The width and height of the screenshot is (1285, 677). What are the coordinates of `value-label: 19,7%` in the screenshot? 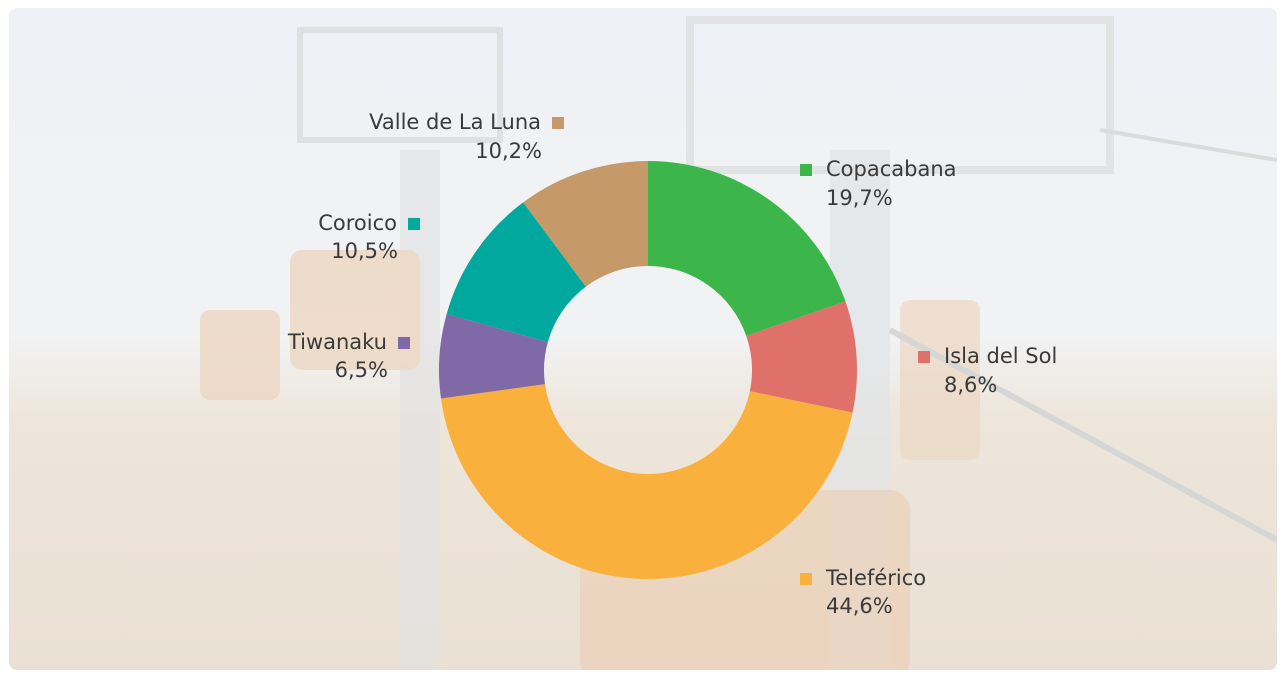 It's located at (859, 198).